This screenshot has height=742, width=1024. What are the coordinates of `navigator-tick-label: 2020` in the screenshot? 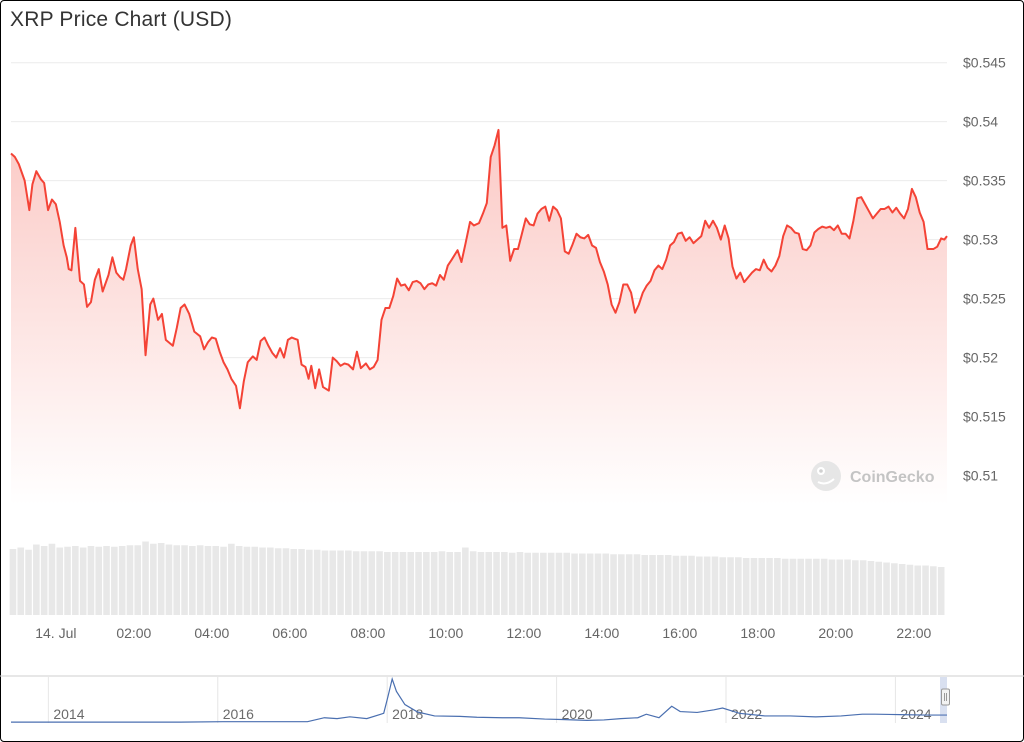 It's located at (577, 714).